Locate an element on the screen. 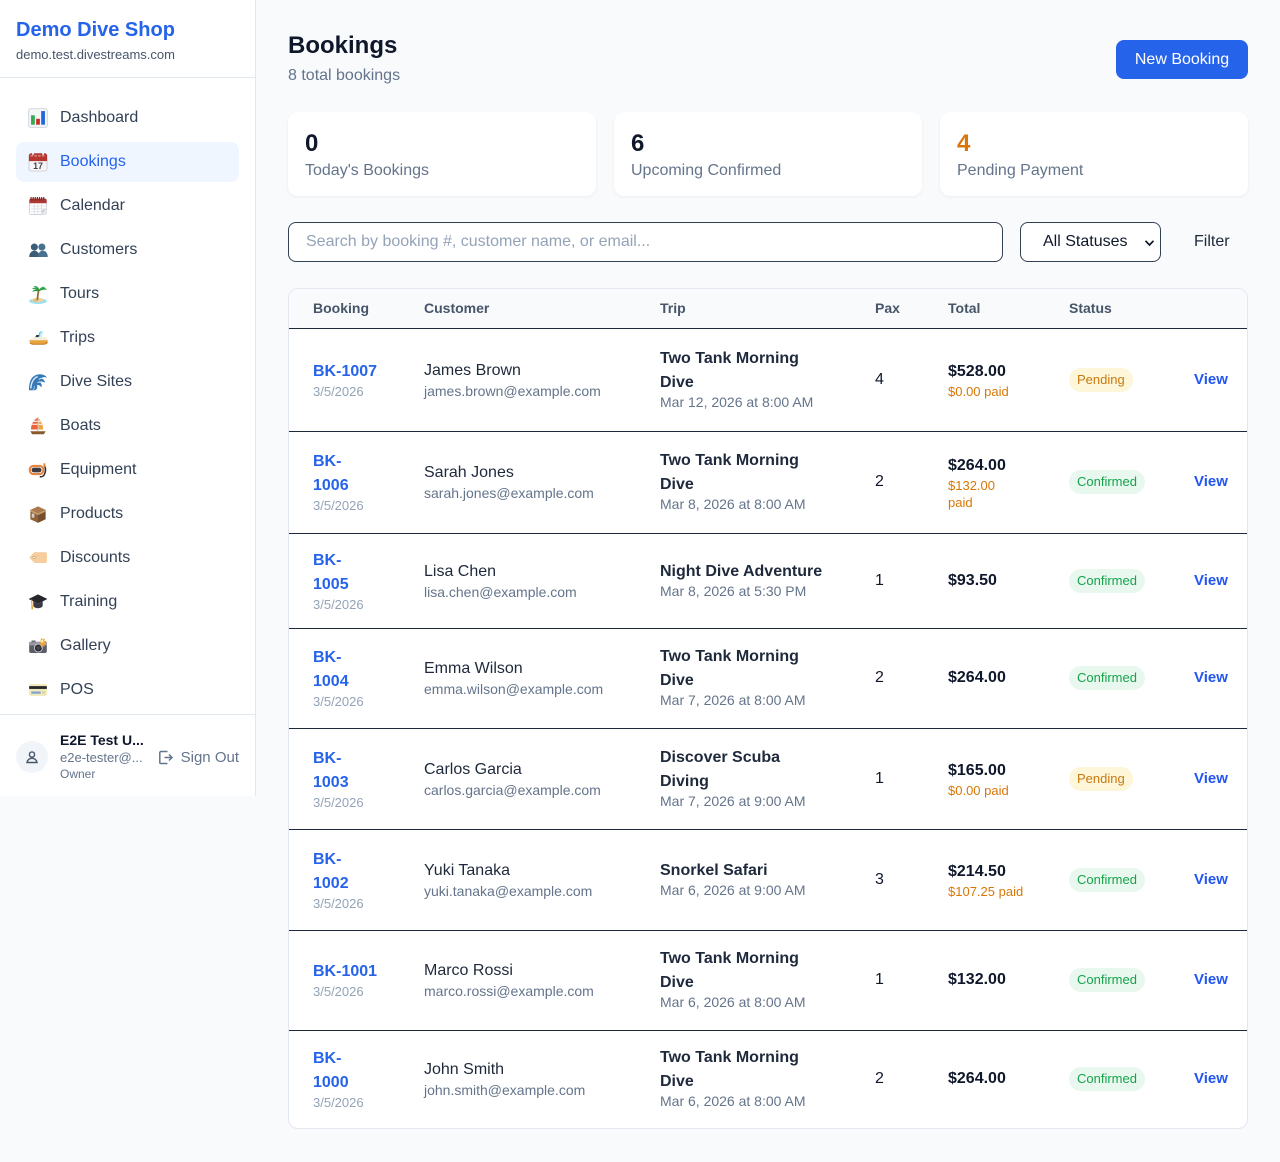  svg-text: 17 is located at coordinates (38, 166).